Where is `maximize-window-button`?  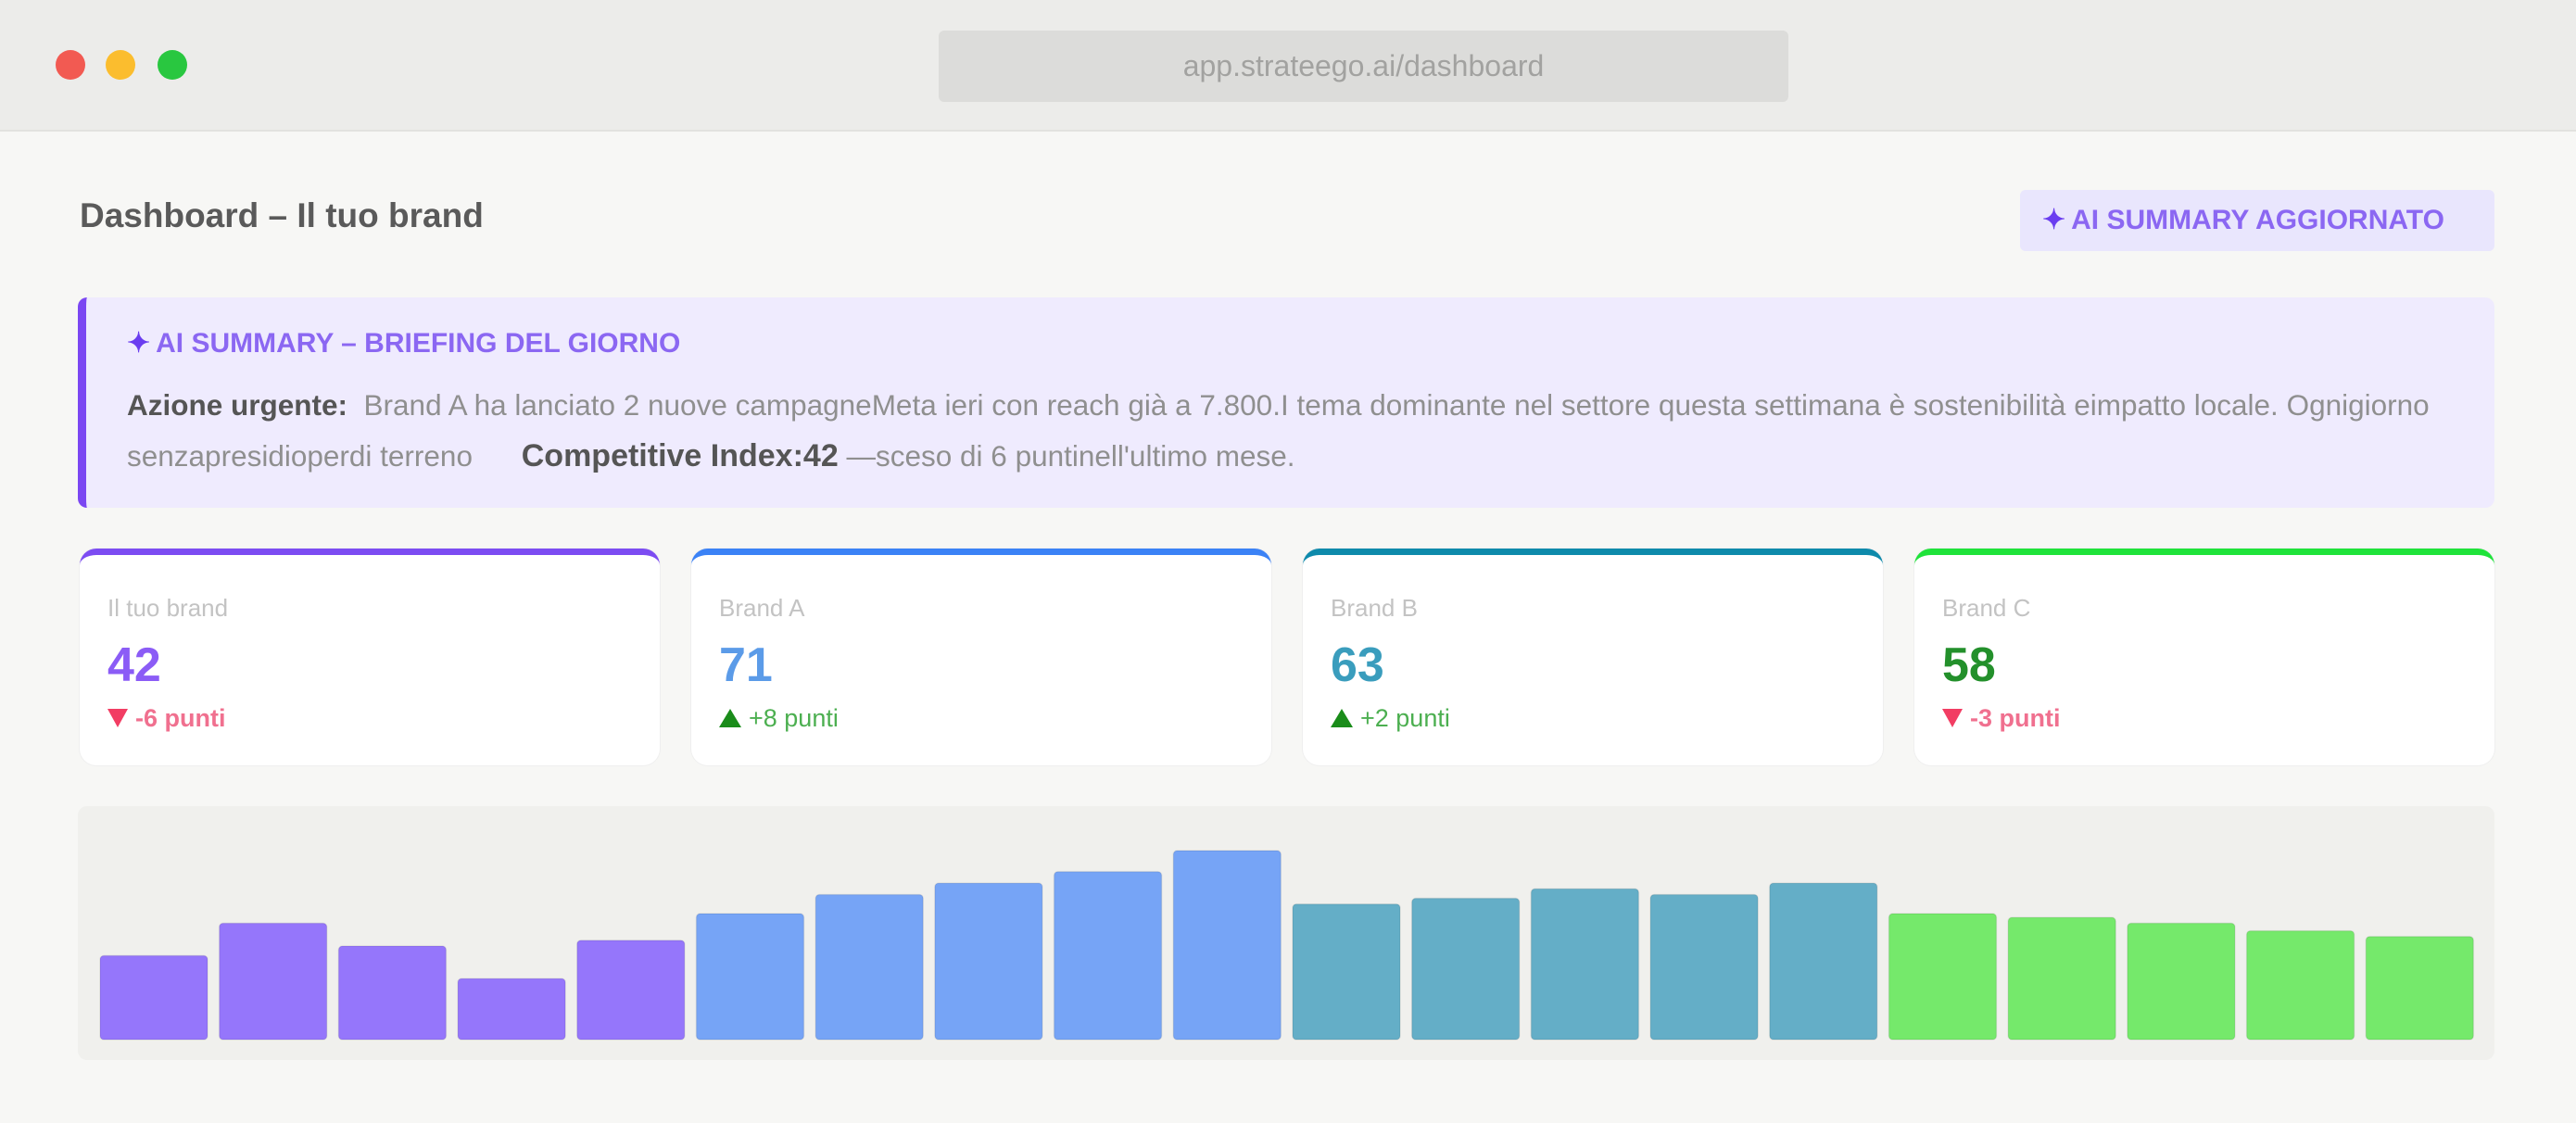 maximize-window-button is located at coordinates (173, 65).